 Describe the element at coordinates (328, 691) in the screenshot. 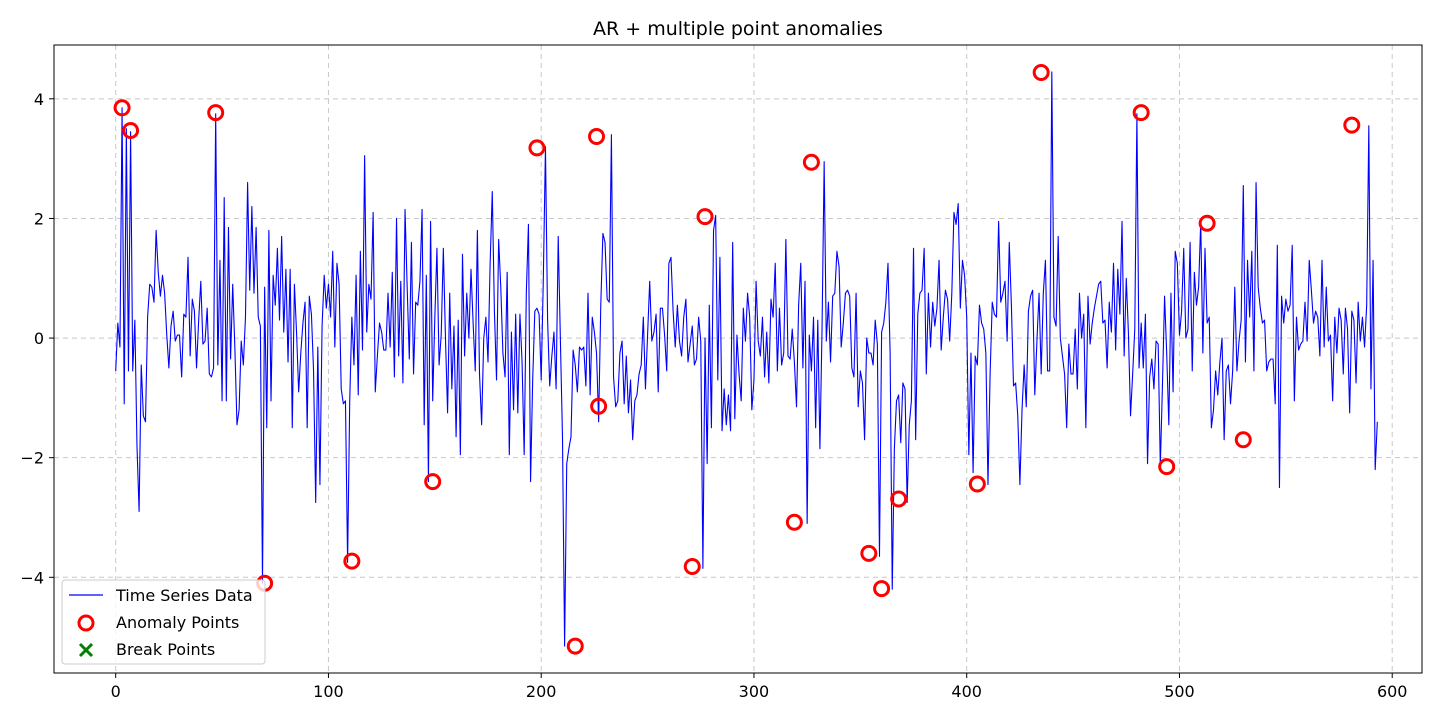

I see `x-tick-label: 100` at that location.